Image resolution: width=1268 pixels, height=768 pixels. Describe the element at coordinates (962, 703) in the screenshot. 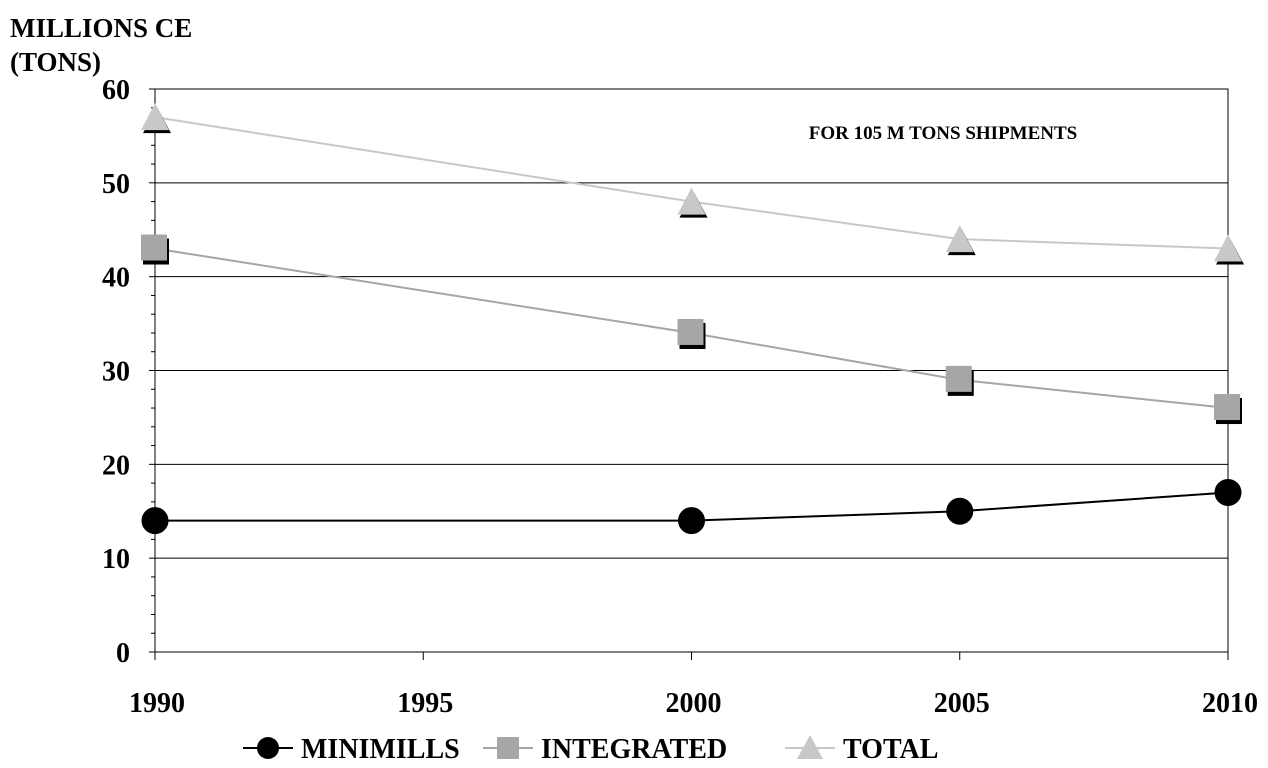

I see `x-tick-label: 2005` at that location.